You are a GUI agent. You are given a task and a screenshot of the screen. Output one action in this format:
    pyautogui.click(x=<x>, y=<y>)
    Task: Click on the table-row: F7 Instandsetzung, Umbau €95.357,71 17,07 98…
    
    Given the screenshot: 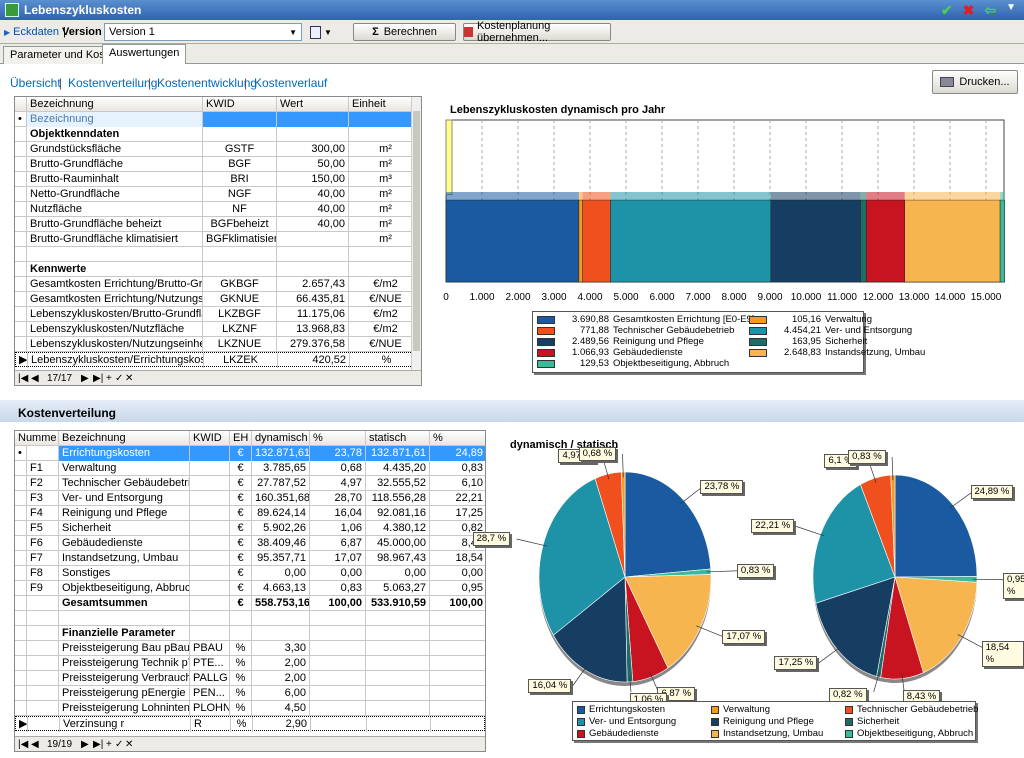 What is the action you would take?
    pyautogui.click(x=250, y=558)
    